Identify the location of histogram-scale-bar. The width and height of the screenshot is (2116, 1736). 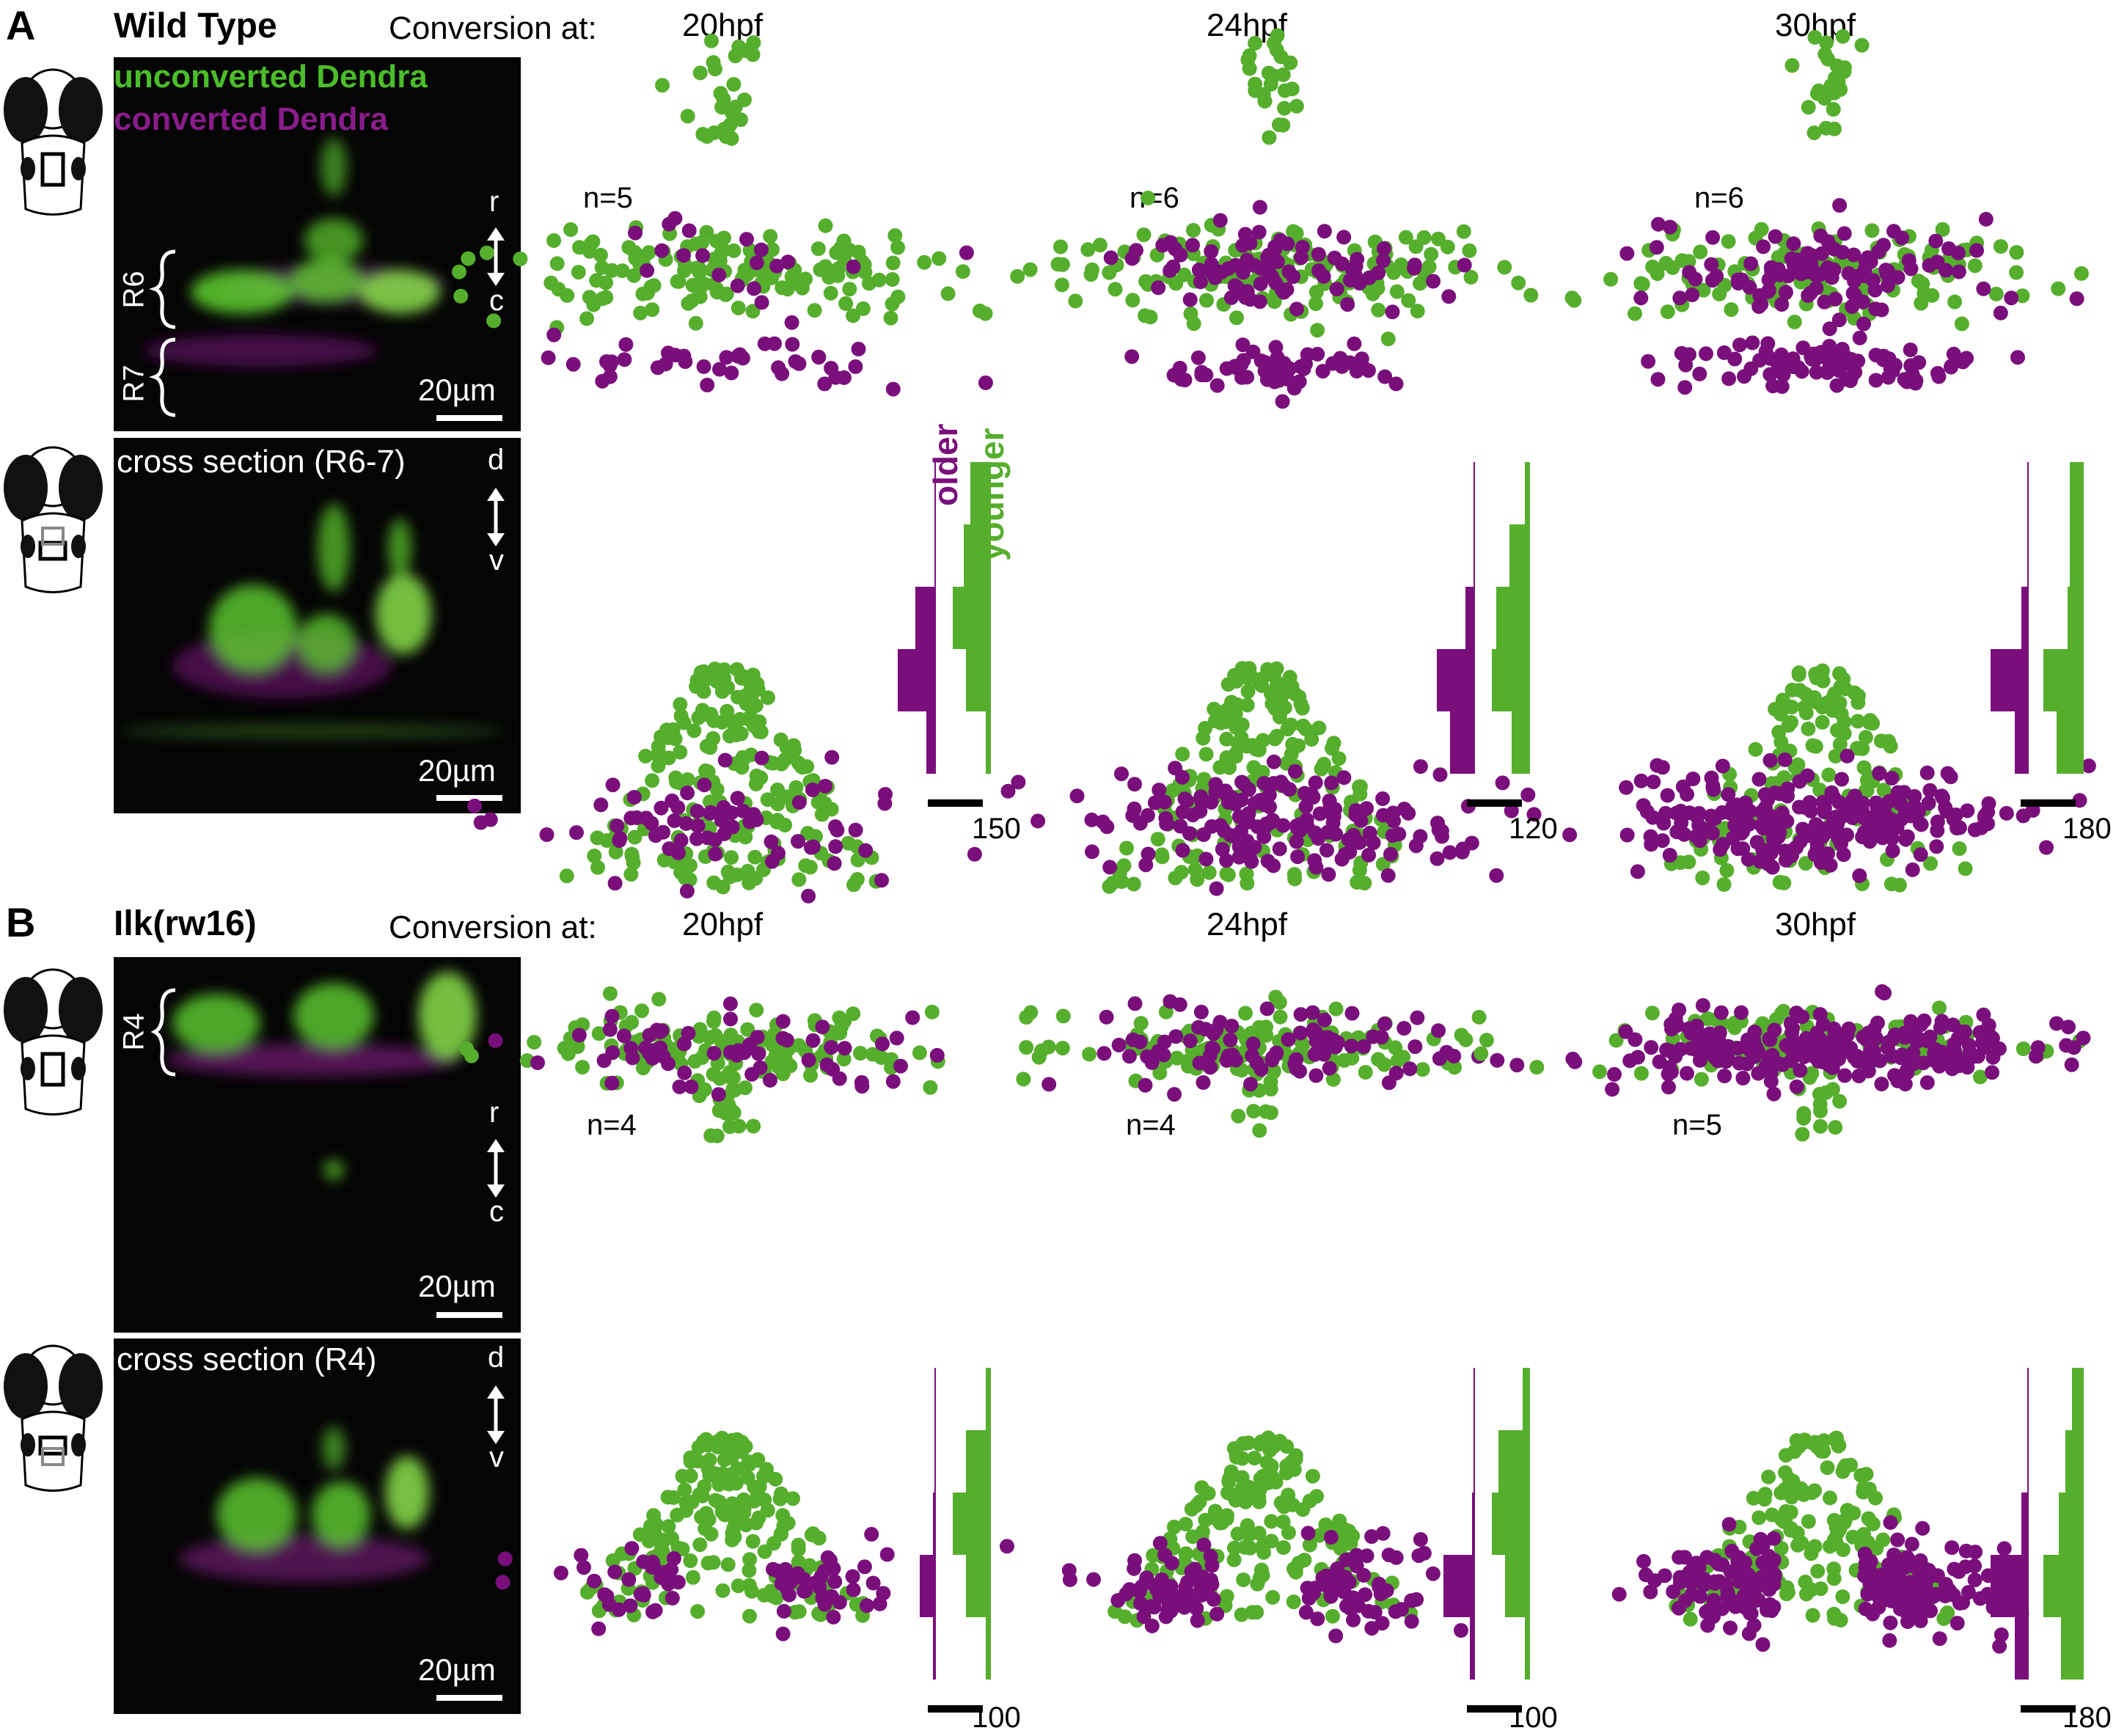
(955, 1709).